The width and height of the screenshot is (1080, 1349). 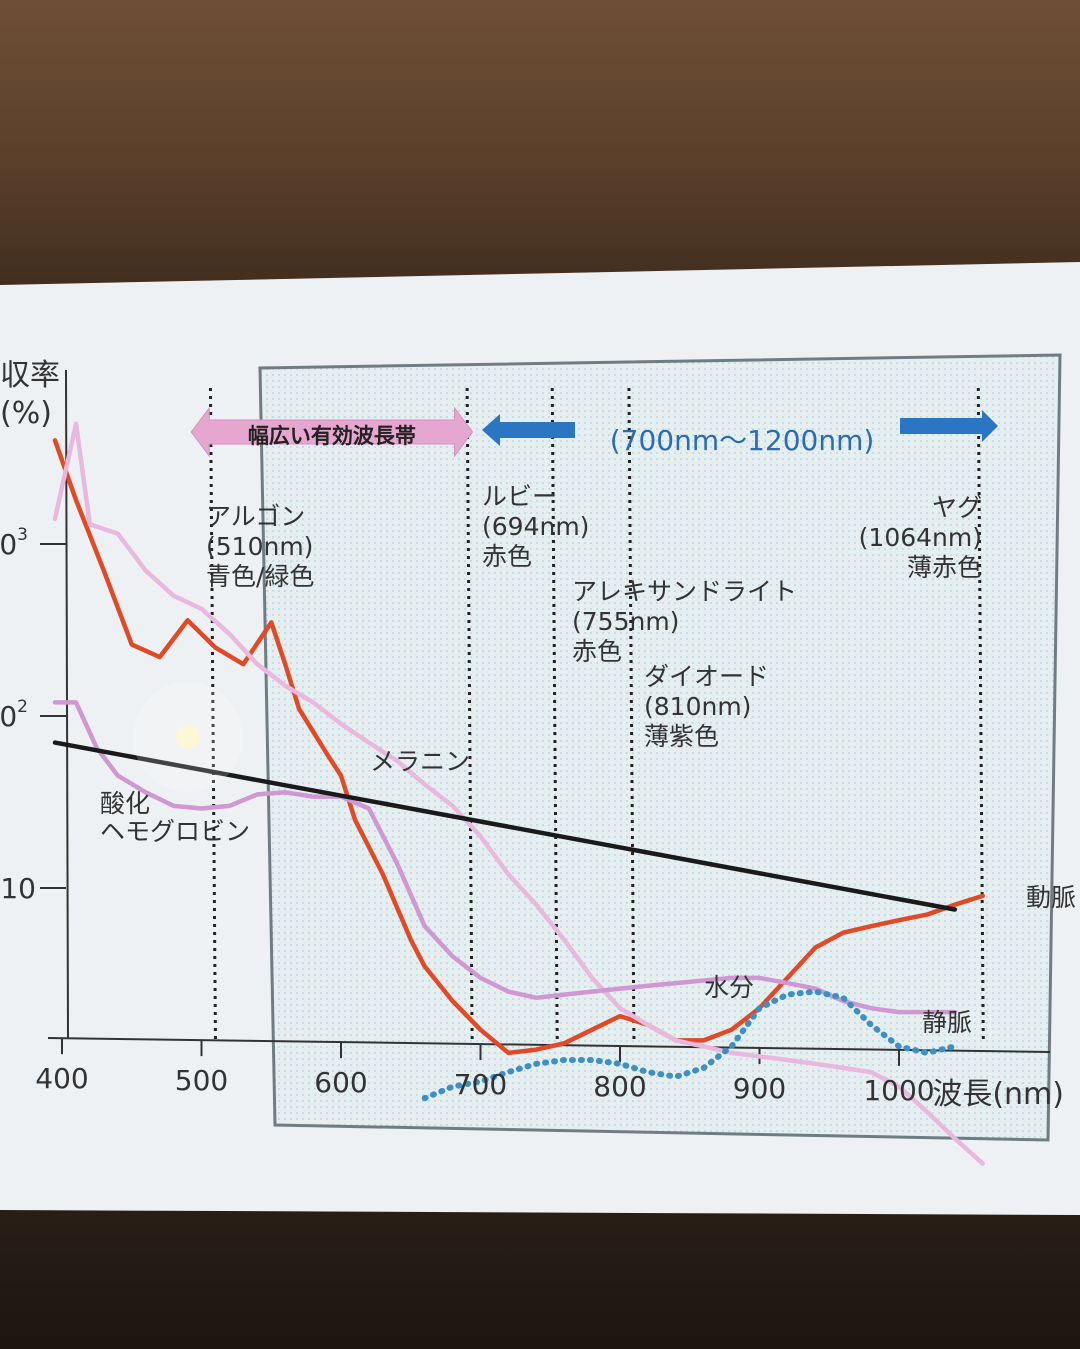 I want to click on laser-label-3-1: (810nm), so click(x=697, y=706).